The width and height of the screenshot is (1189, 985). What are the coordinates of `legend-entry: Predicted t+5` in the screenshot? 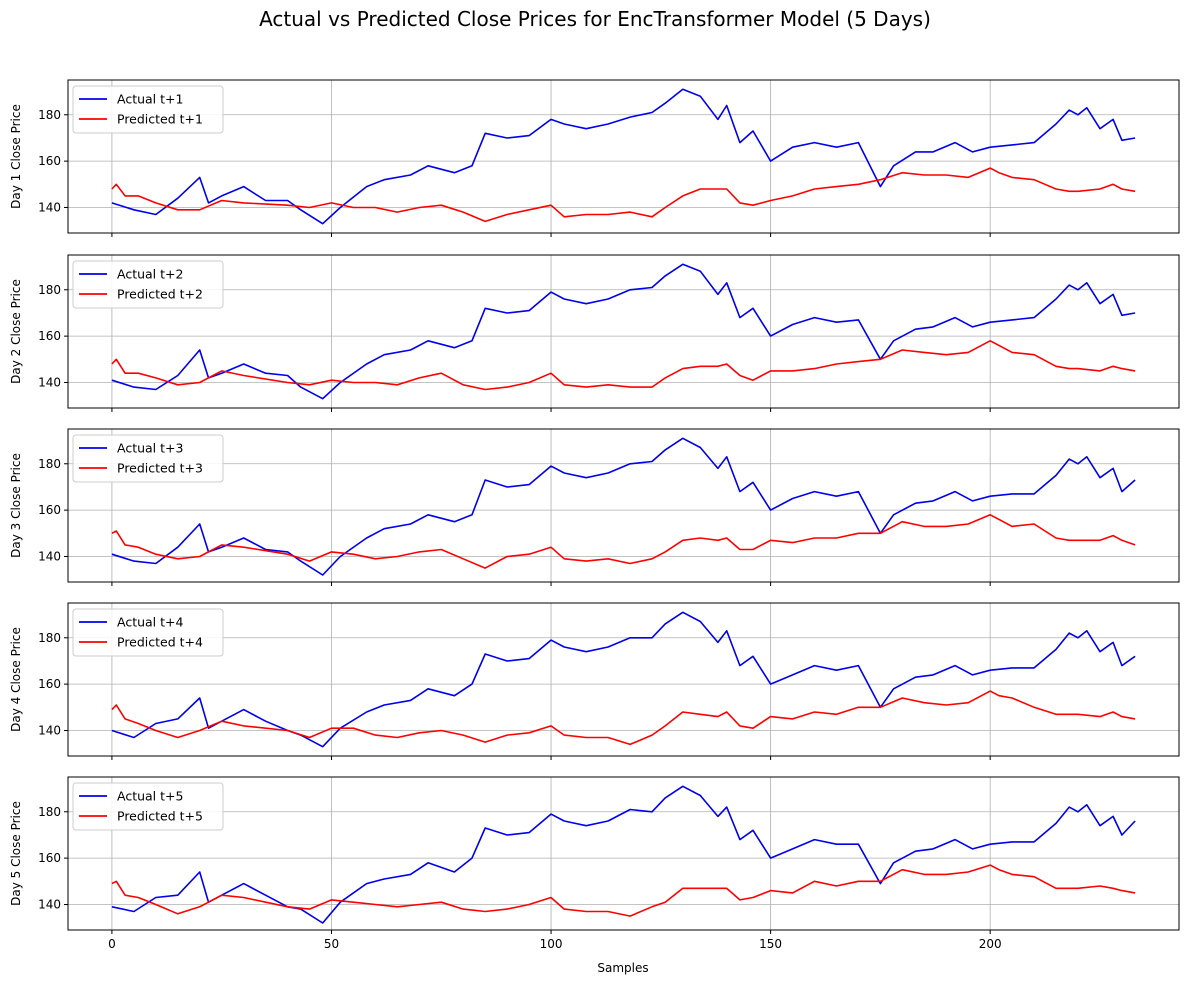 It's located at (160, 816).